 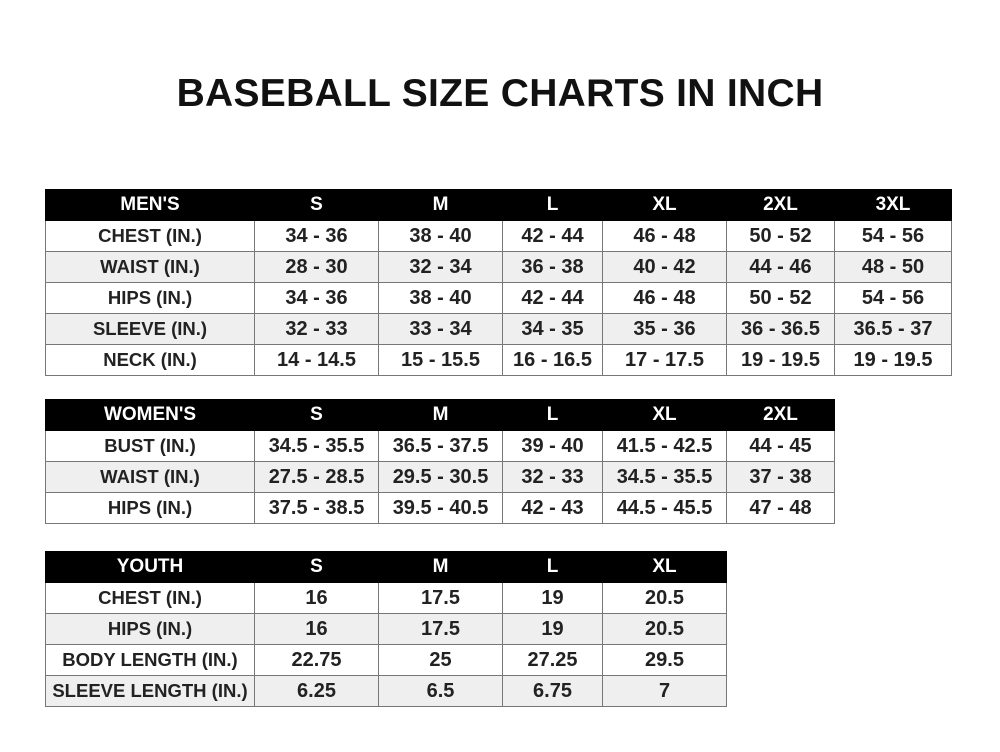 What do you see at coordinates (150, 360) in the screenshot?
I see `measurement-label: NECK (IN.)` at bounding box center [150, 360].